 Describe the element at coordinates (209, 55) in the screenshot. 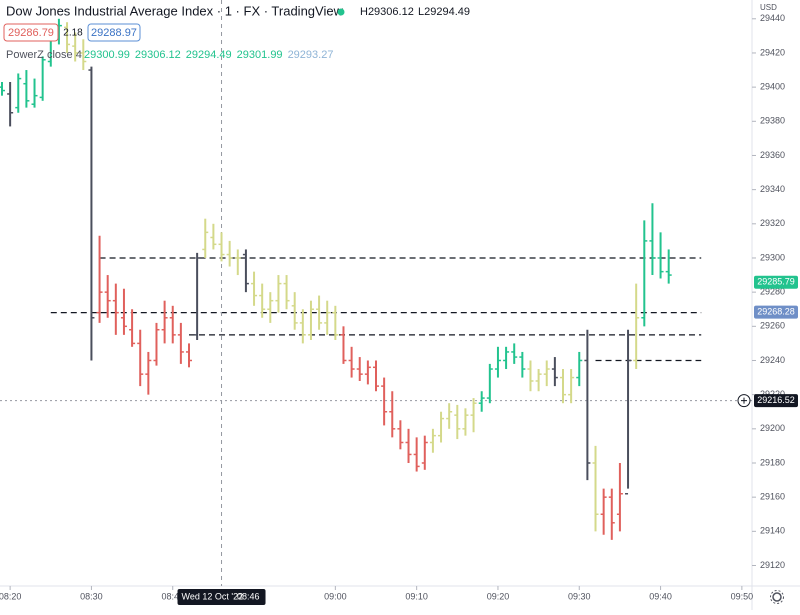

I see `indicator-value: 29294.49` at that location.